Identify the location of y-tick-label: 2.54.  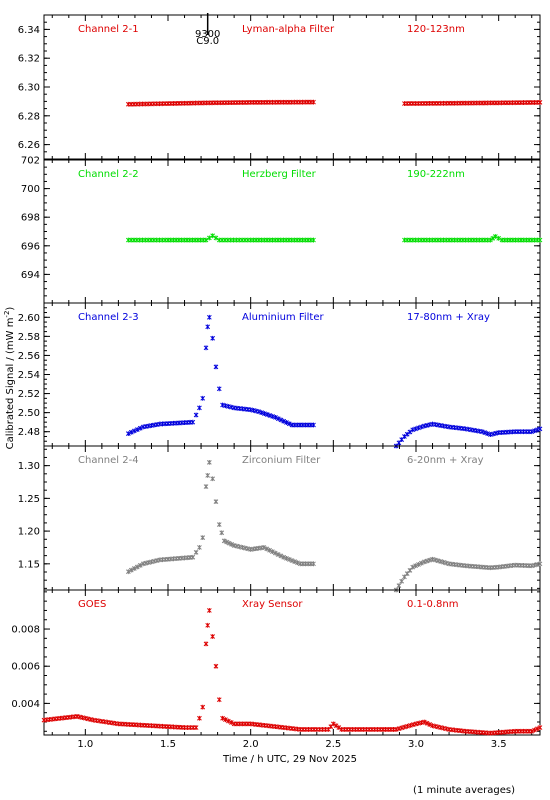
(29, 375).